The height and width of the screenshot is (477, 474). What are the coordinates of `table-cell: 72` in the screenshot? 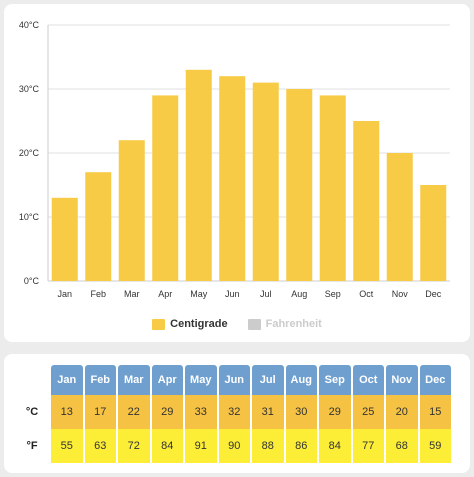 It's located at (134, 446).